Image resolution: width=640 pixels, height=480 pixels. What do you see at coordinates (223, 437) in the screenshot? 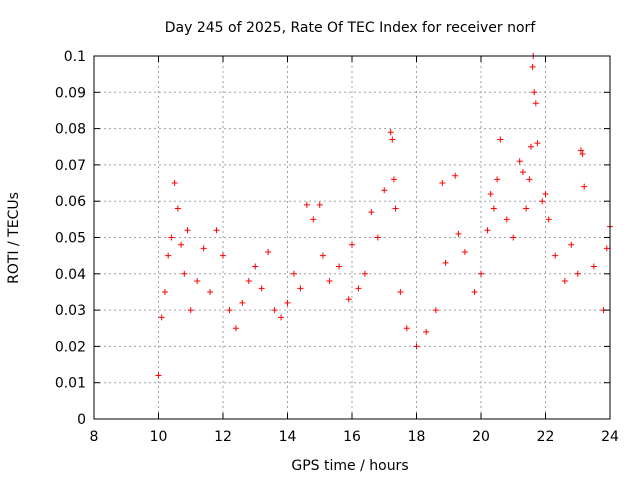
I see `x-tick-label: 12` at bounding box center [223, 437].